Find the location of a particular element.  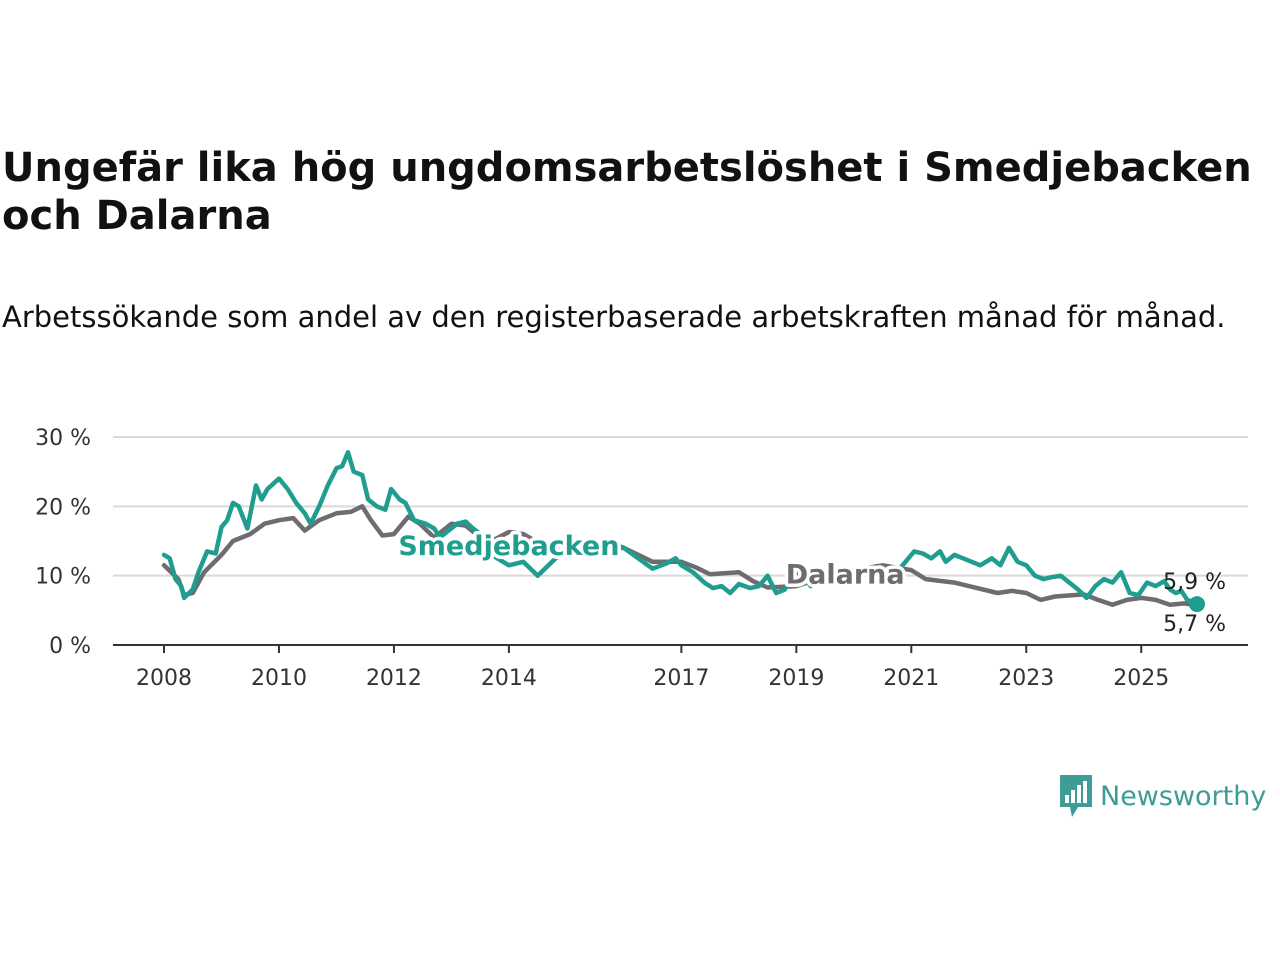

x-tick-label: 2014 is located at coordinates (509, 678).